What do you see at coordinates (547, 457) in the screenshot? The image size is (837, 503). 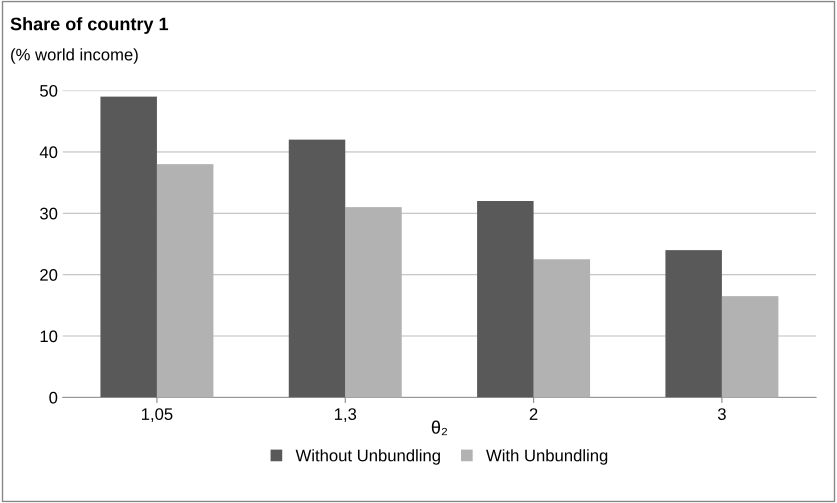 I see `legend-label: With Unbundling` at bounding box center [547, 457].